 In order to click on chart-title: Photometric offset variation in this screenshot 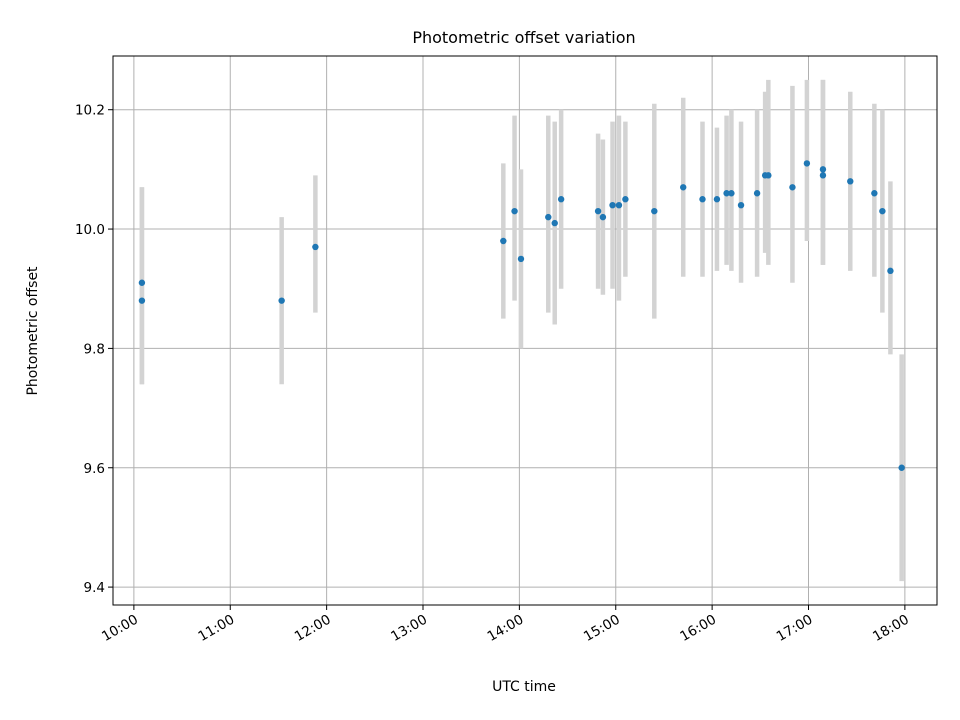, I will do `click(523, 37)`.